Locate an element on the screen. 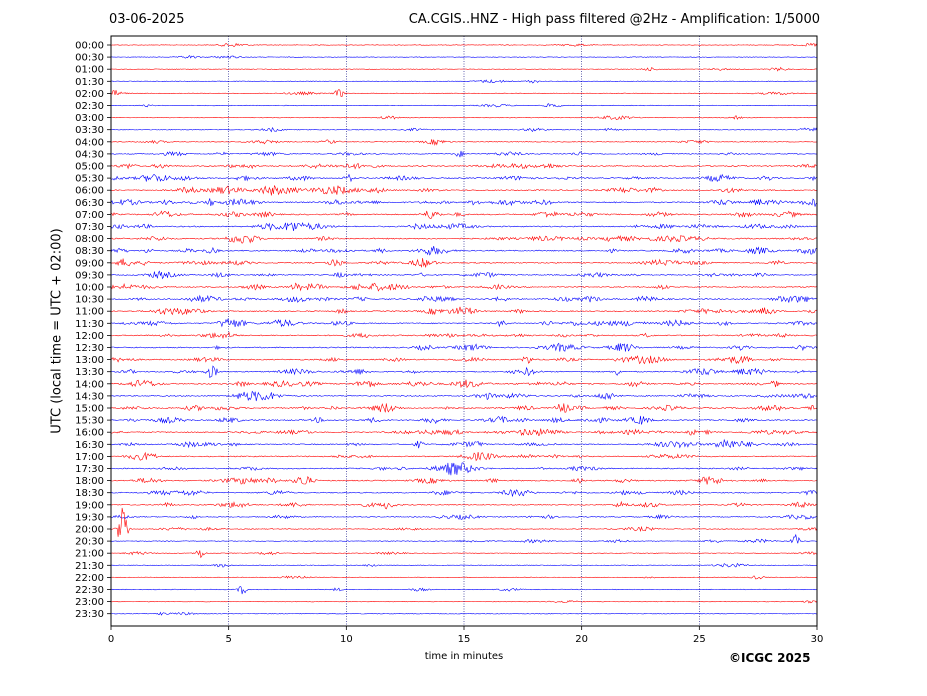  copyright-label: ©ICGC 2025 is located at coordinates (770, 658).